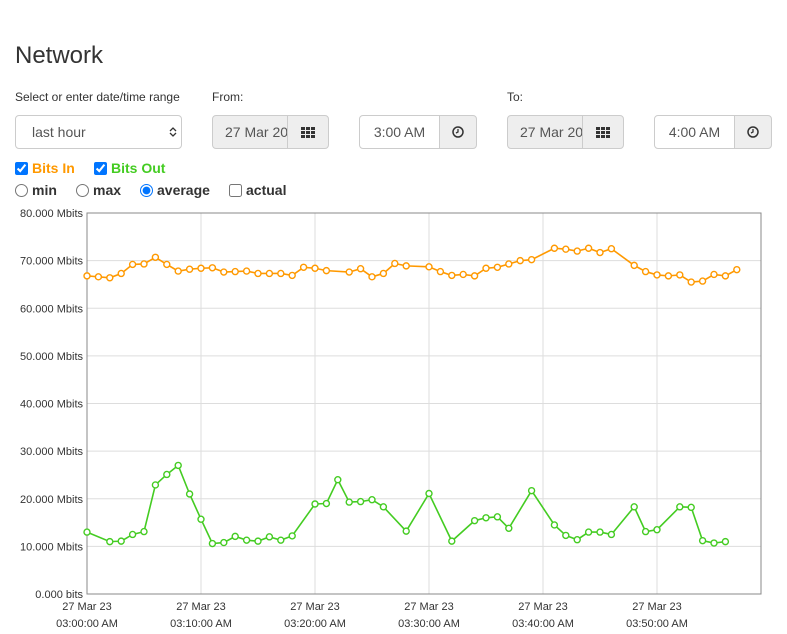 The height and width of the screenshot is (634, 787). I want to click on clock-icon, so click(458, 132).